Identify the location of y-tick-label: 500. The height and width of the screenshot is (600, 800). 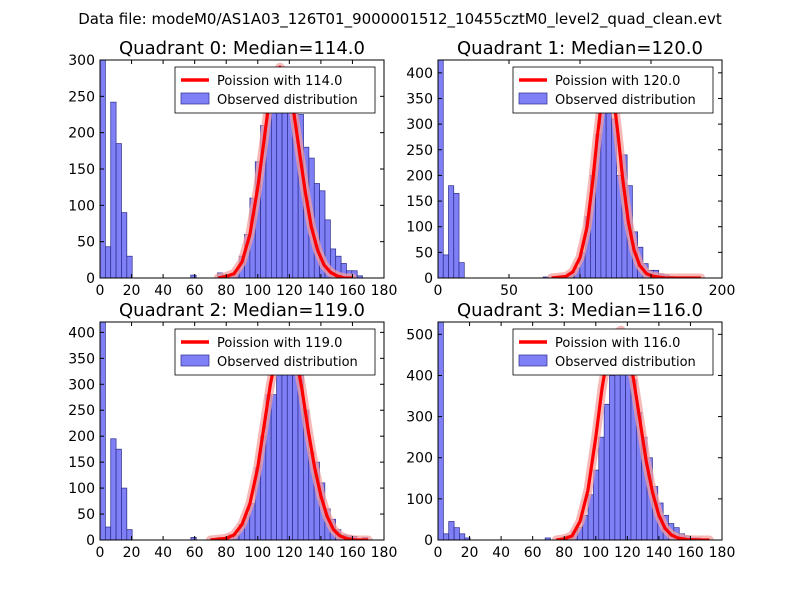
(419, 335).